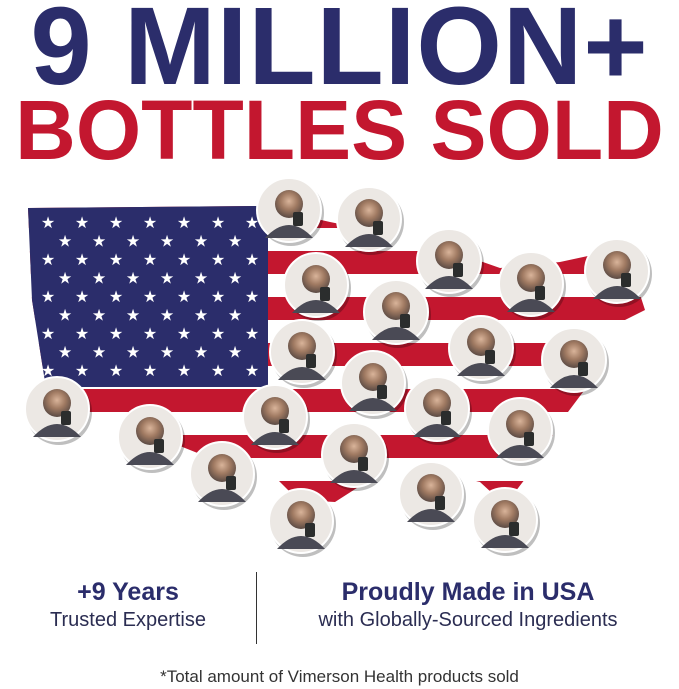 The height and width of the screenshot is (689, 679). I want to click on stat-title: Proudly Made in USA, so click(468, 592).